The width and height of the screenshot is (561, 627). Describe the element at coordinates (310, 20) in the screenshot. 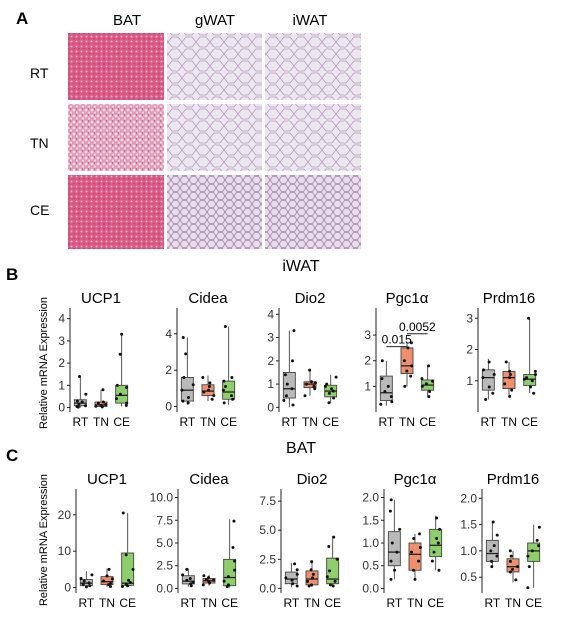

I see `col-label-iwat: iWAT` at that location.